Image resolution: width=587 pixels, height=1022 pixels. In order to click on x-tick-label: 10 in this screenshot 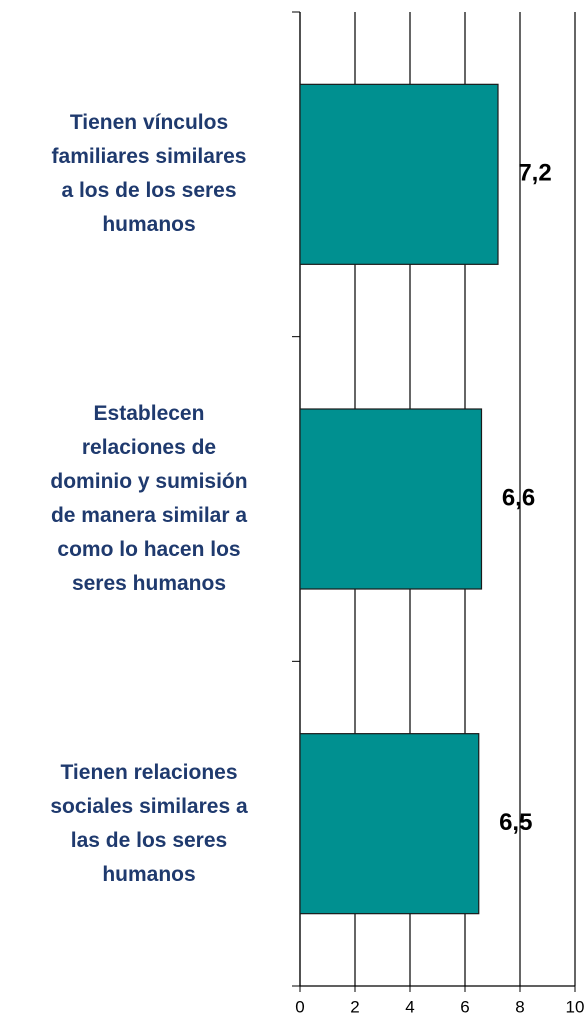, I will do `click(575, 1006)`.